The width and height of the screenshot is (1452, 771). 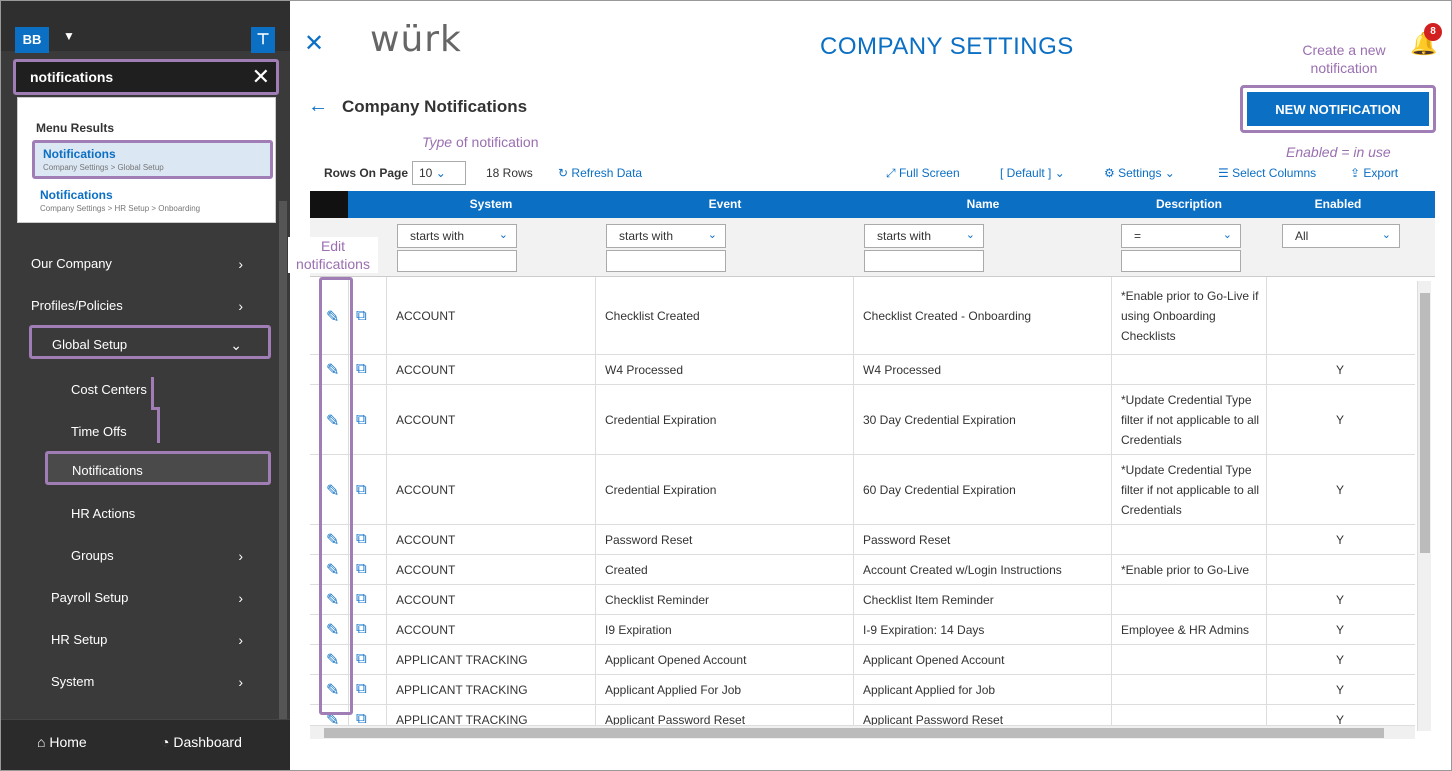 I want to click on column-header-enabled: Enabled, so click(x=1338, y=204).